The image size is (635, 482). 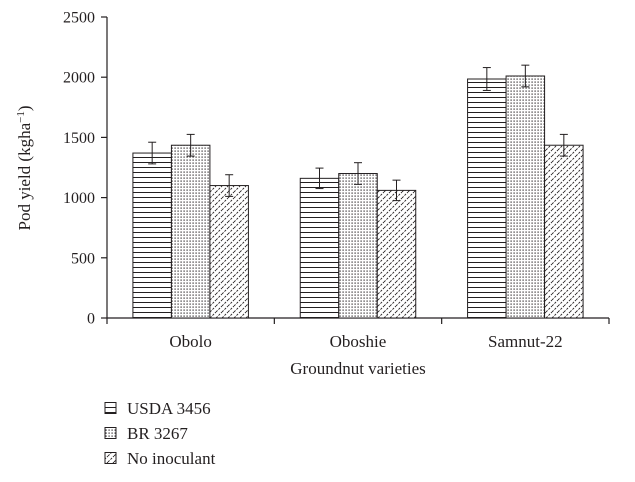 What do you see at coordinates (358, 341) in the screenshot?
I see `x-tick-label: Oboshie` at bounding box center [358, 341].